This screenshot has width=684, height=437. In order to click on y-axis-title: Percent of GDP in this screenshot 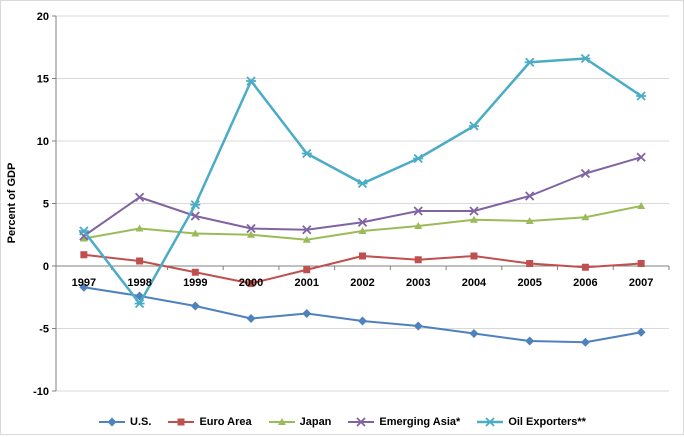, I will do `click(12, 203)`.